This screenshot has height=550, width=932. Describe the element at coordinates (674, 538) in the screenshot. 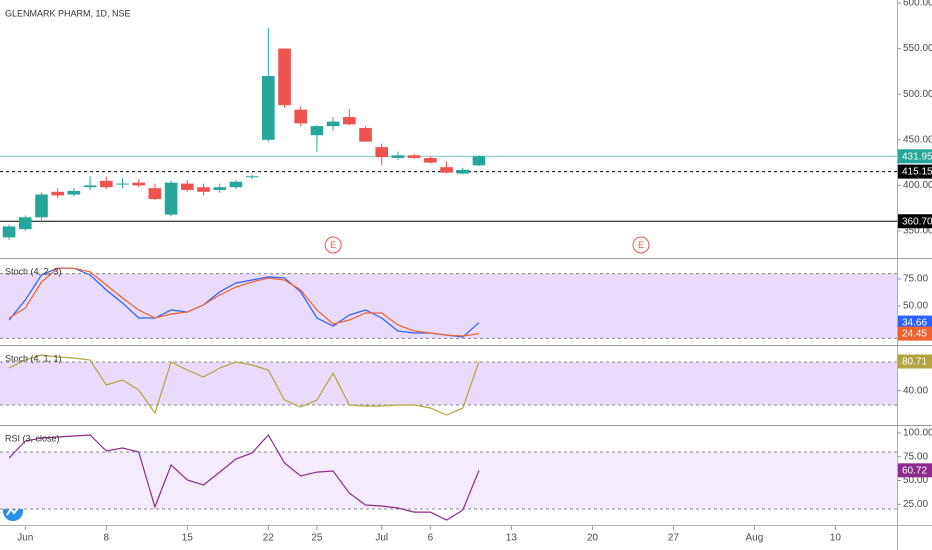

I see `x-tick-label: 27` at that location.